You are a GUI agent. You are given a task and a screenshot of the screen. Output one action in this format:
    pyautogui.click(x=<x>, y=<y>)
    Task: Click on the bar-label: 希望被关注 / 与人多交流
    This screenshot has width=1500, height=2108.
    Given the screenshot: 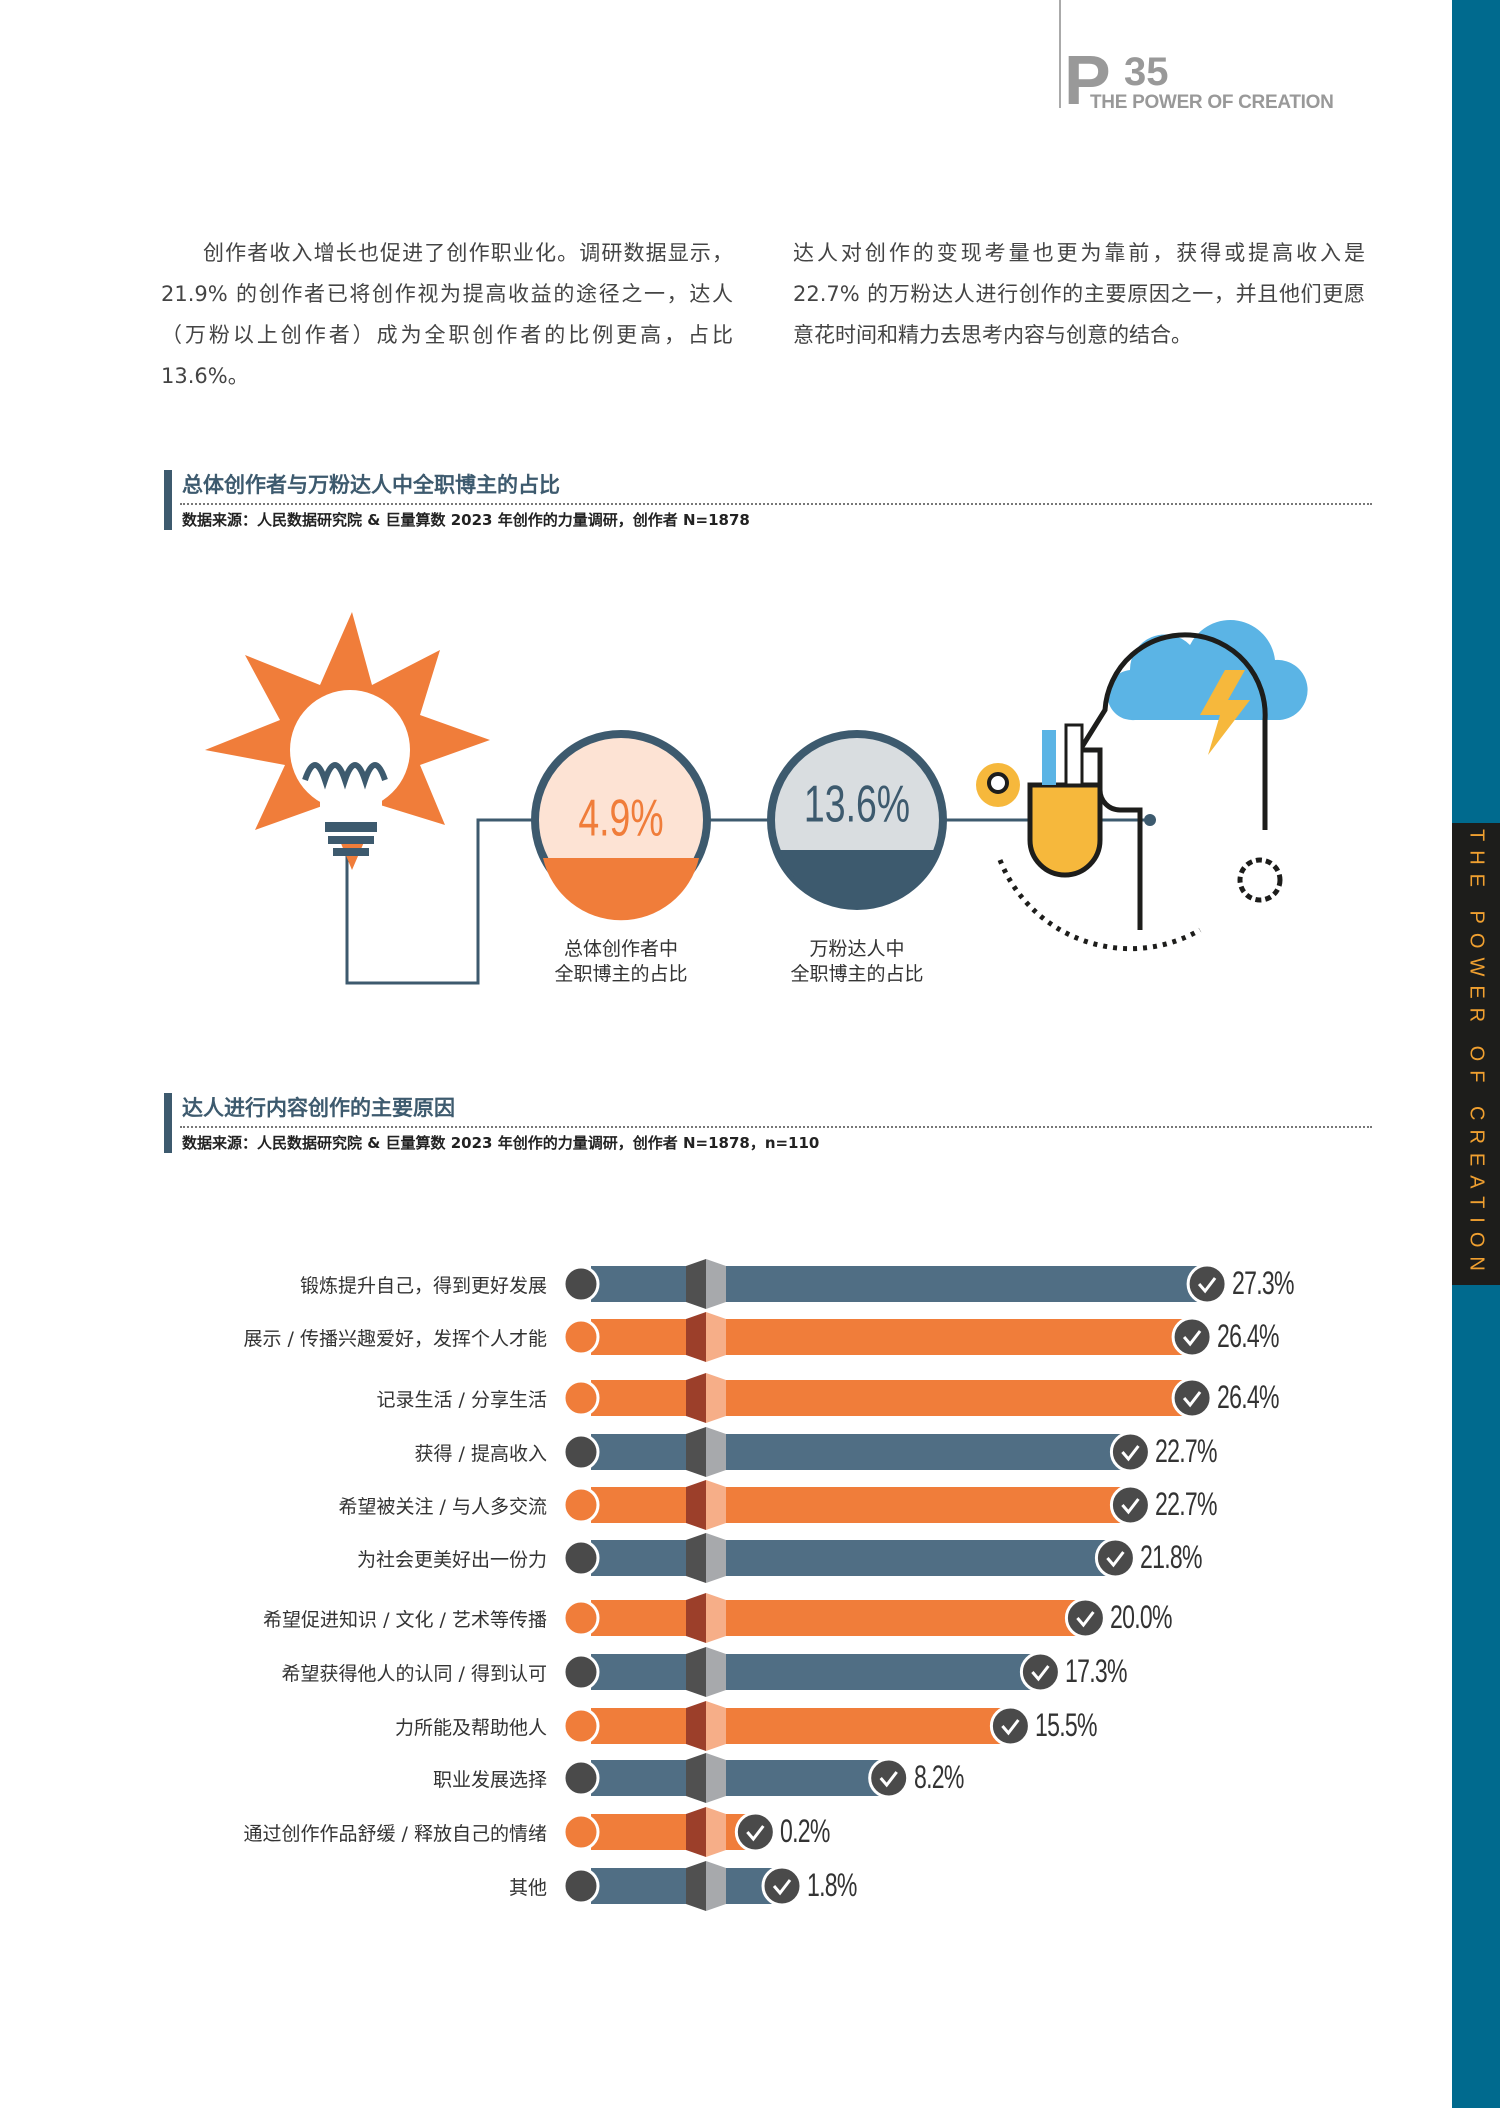 What is the action you would take?
    pyautogui.click(x=442, y=1507)
    